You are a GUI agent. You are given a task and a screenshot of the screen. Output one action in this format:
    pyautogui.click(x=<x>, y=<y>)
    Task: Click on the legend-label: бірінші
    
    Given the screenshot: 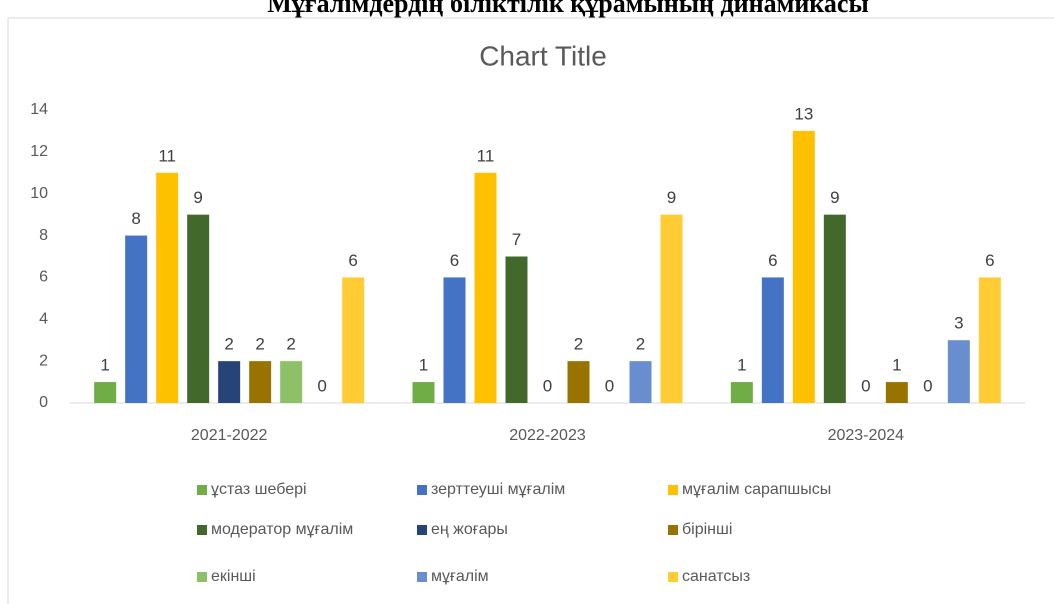 What is the action you would take?
    pyautogui.click(x=707, y=529)
    